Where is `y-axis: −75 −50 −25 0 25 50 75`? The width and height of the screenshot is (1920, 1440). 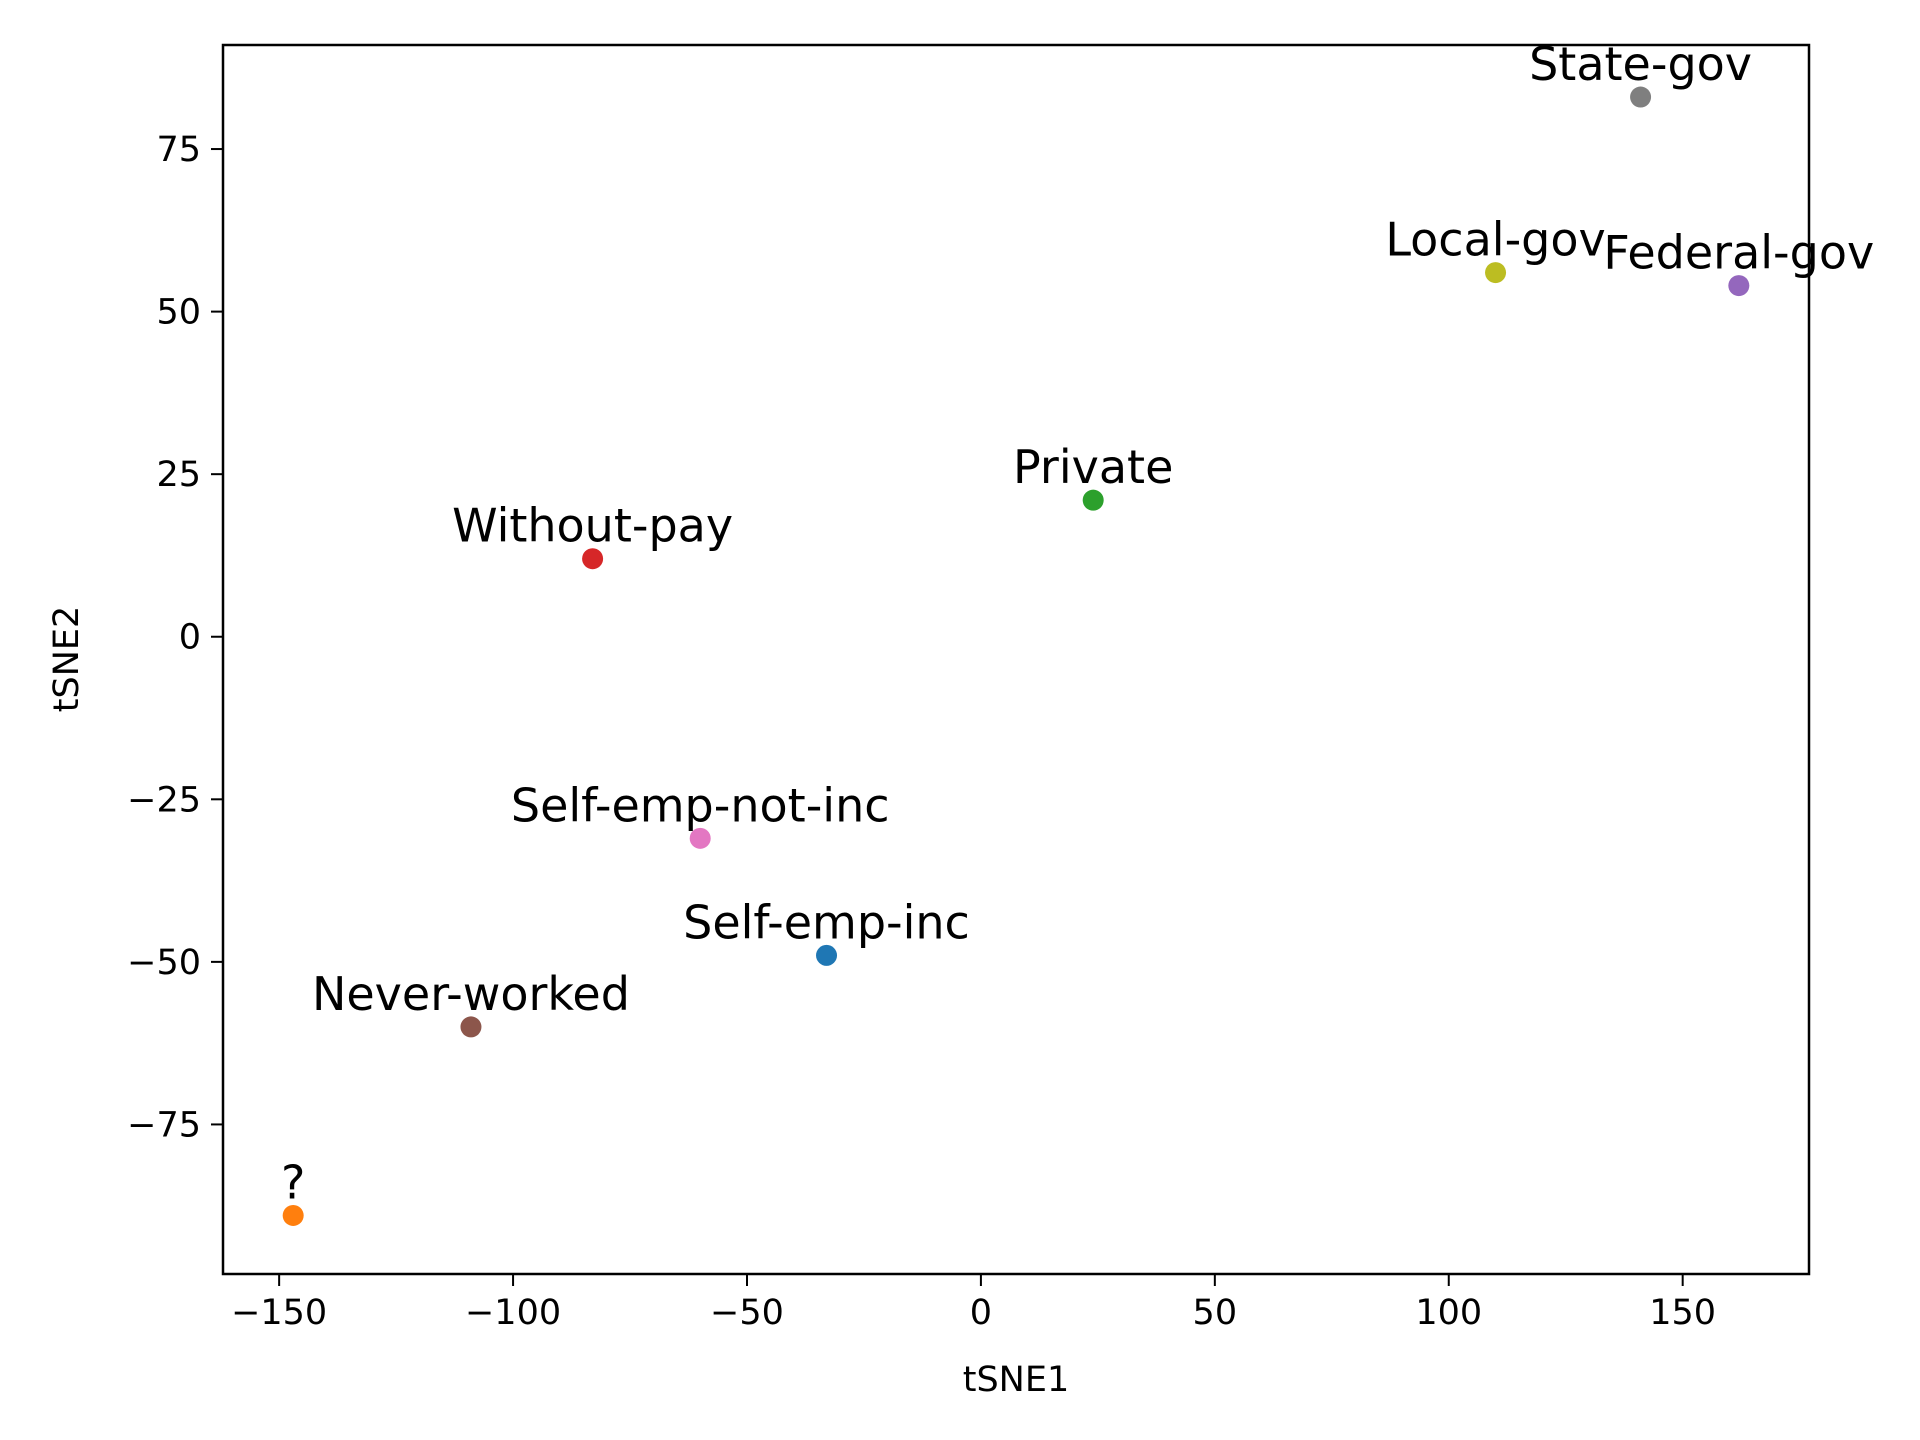 y-axis: −75 −50 −25 0 25 50 75 is located at coordinates (175, 637).